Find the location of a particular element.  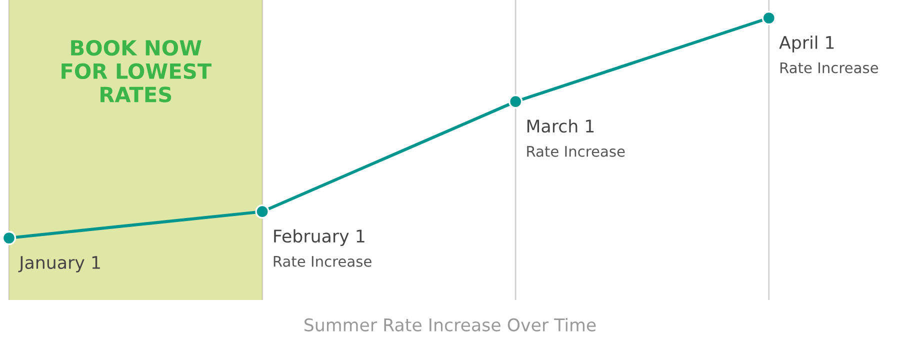

text: Rate Increase is located at coordinates (323, 261).